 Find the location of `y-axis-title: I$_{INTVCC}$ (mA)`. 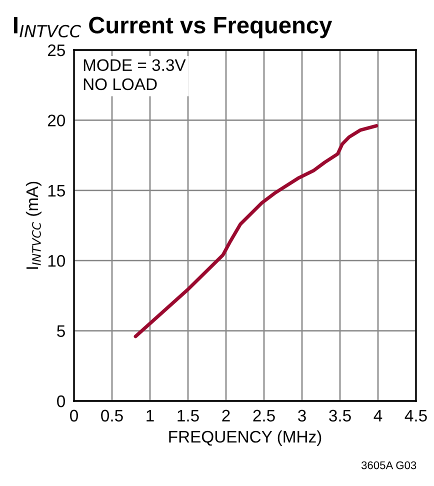

y-axis-title: I$_{INTVCC}$ (mA) is located at coordinates (34, 225).